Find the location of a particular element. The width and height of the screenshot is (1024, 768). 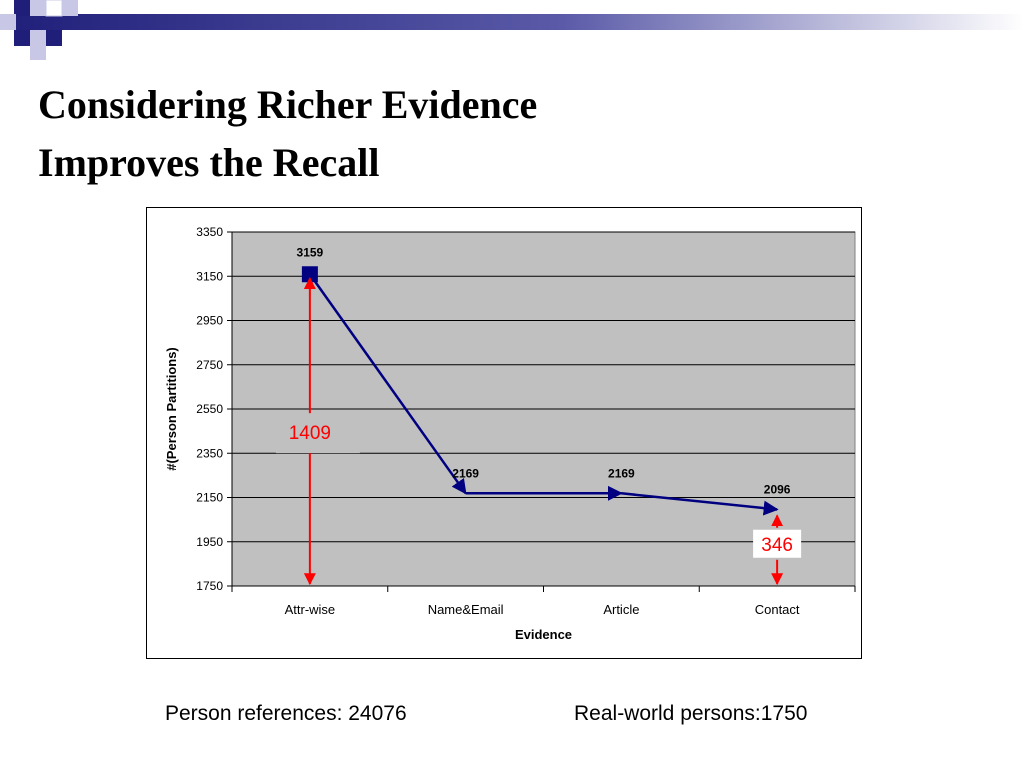

x-tick-label: Name&Email is located at coordinates (466, 609).